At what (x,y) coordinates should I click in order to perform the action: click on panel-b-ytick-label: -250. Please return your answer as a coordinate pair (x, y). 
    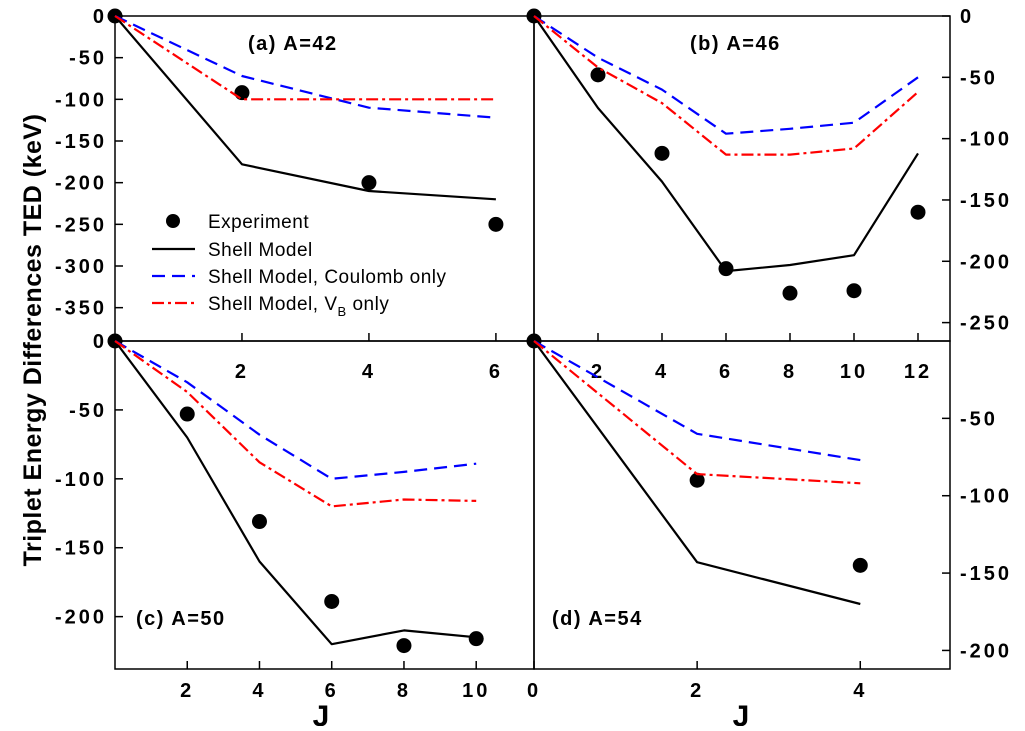
    Looking at the image, I should click on (986, 324).